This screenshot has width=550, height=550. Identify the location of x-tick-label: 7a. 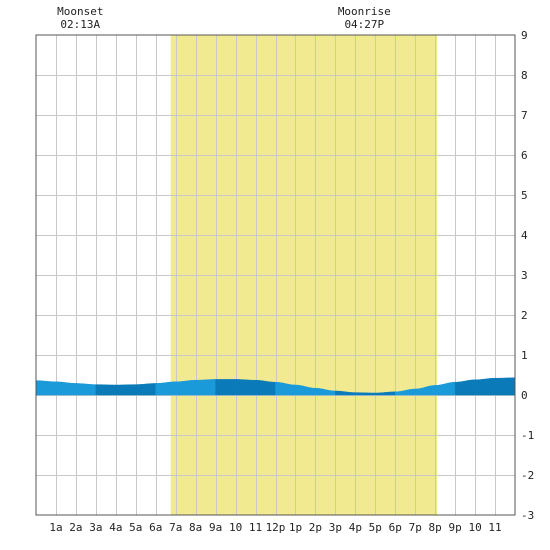
(175, 527).